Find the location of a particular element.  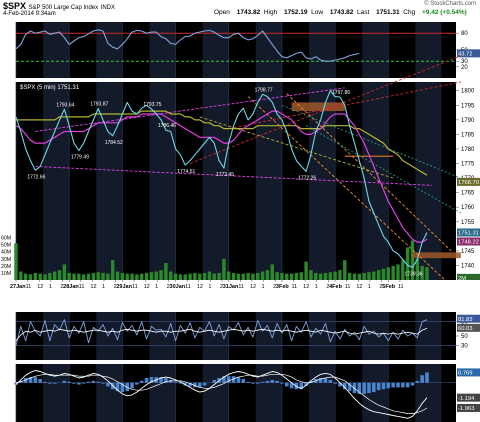

price-tick-label: 1755 is located at coordinates (468, 223).